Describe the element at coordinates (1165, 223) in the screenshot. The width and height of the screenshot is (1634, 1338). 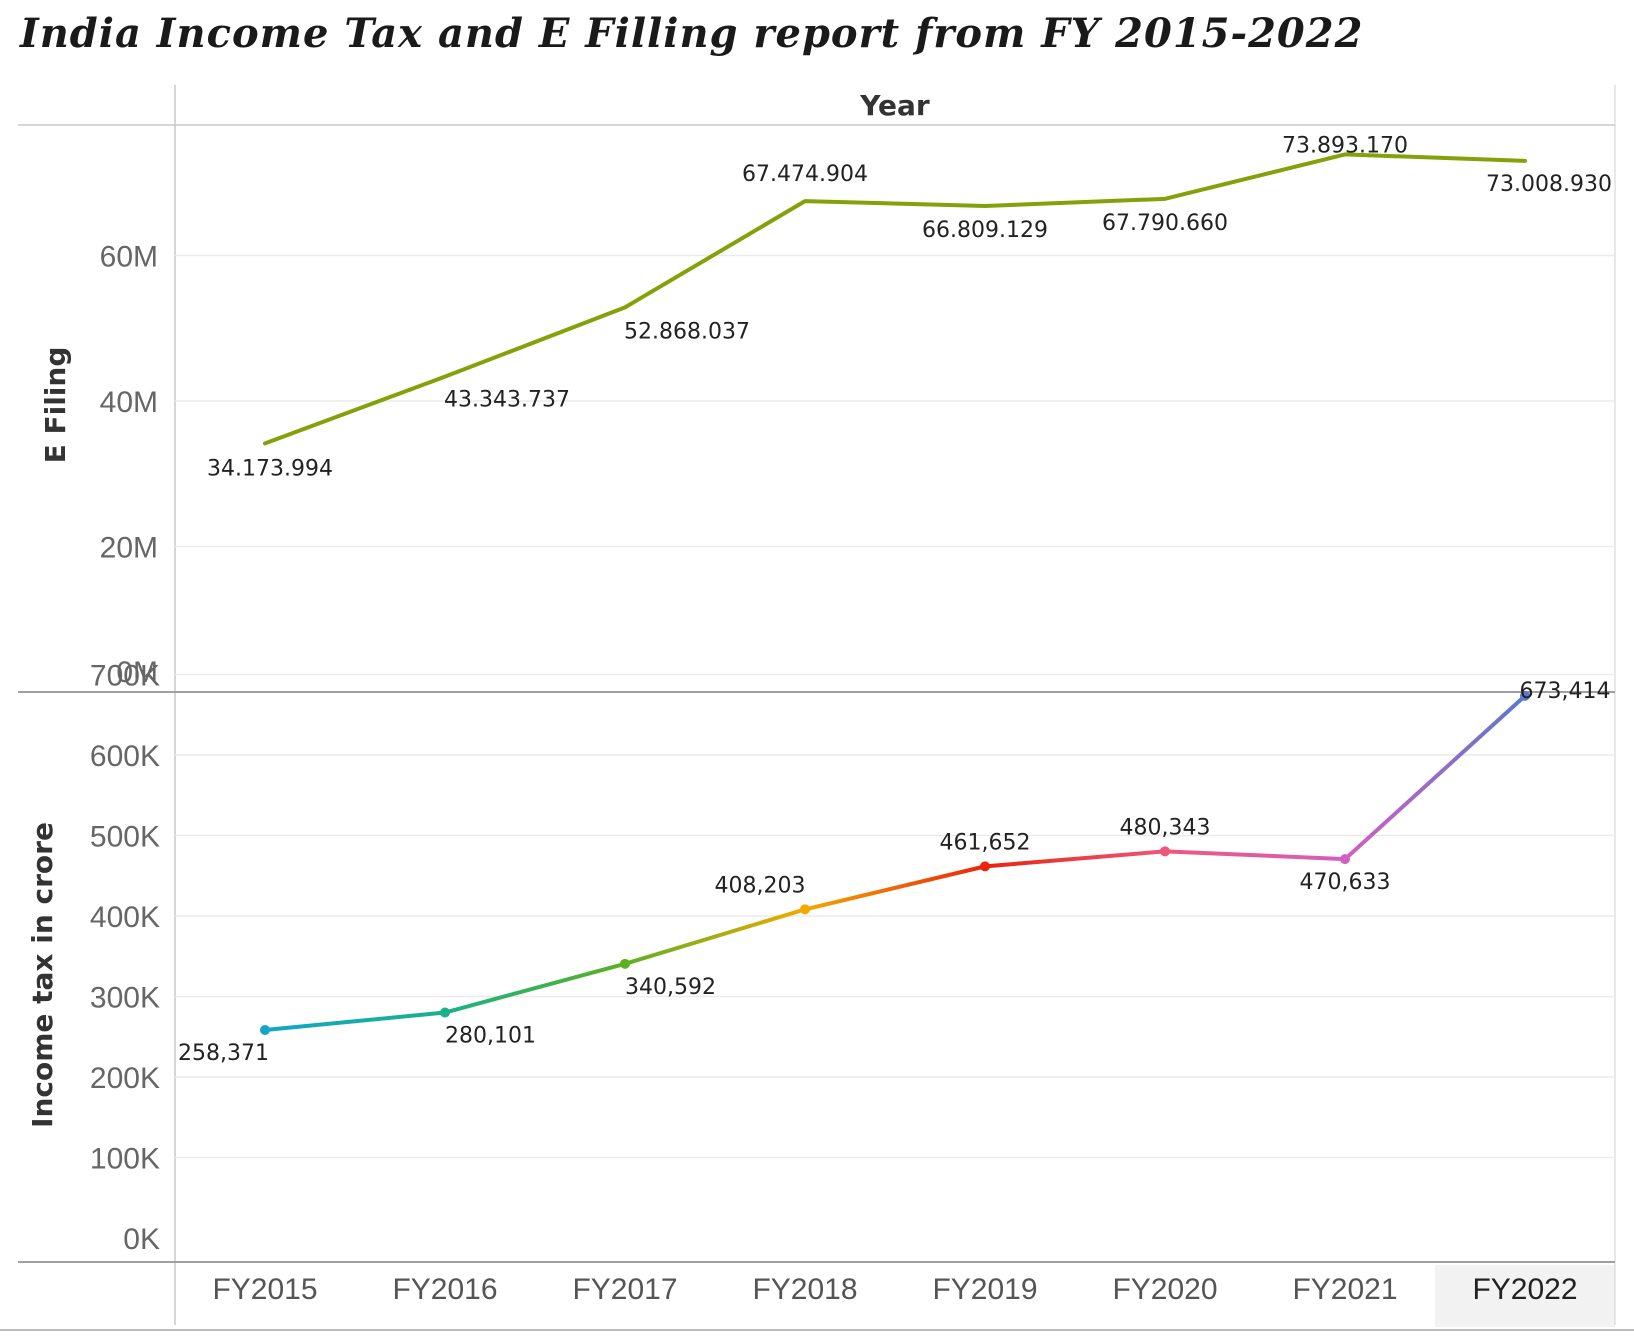
I see `efiling-data-label: 67.790.660` at that location.